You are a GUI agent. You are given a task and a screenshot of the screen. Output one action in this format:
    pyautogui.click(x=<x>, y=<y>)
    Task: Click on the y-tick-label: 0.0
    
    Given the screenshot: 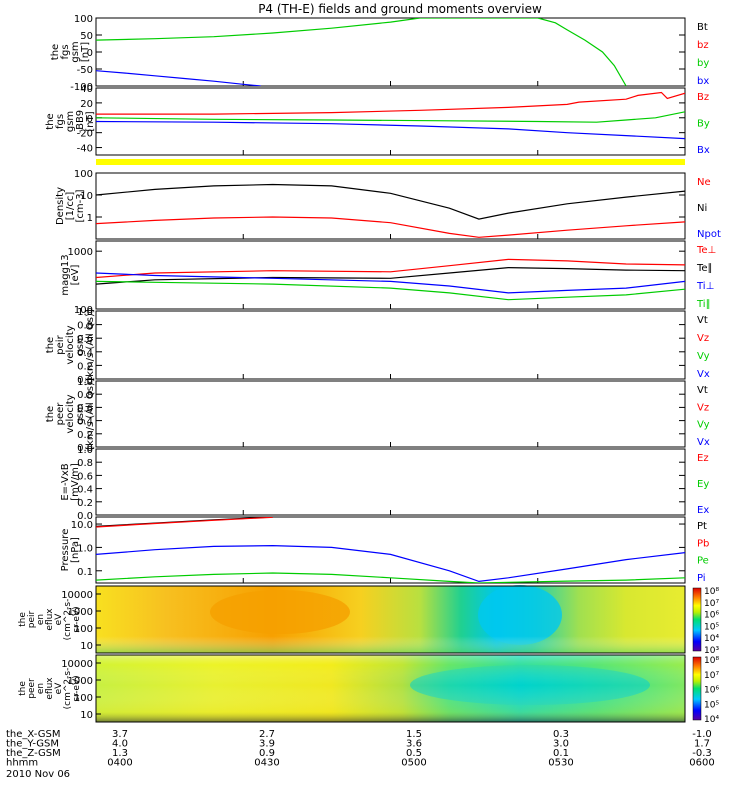 What is the action you would take?
    pyautogui.click(x=85, y=380)
    